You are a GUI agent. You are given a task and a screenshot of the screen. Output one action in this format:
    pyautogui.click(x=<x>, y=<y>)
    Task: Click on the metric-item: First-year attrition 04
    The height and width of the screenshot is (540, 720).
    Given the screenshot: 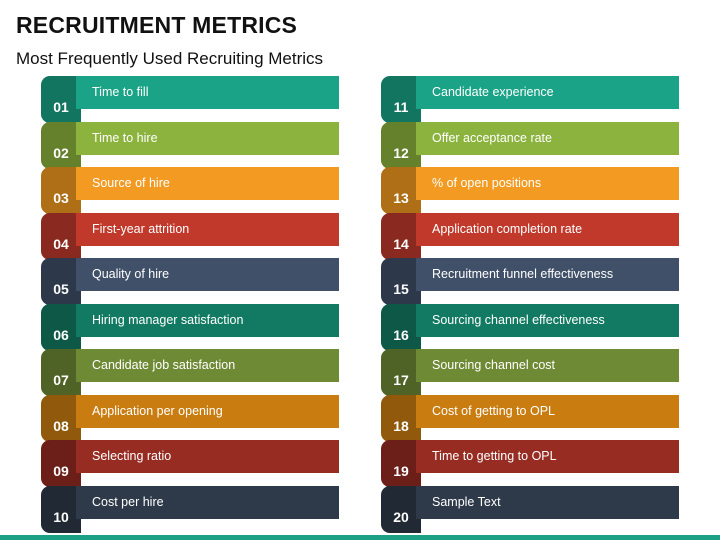 What is the action you would take?
    pyautogui.click(x=190, y=236)
    